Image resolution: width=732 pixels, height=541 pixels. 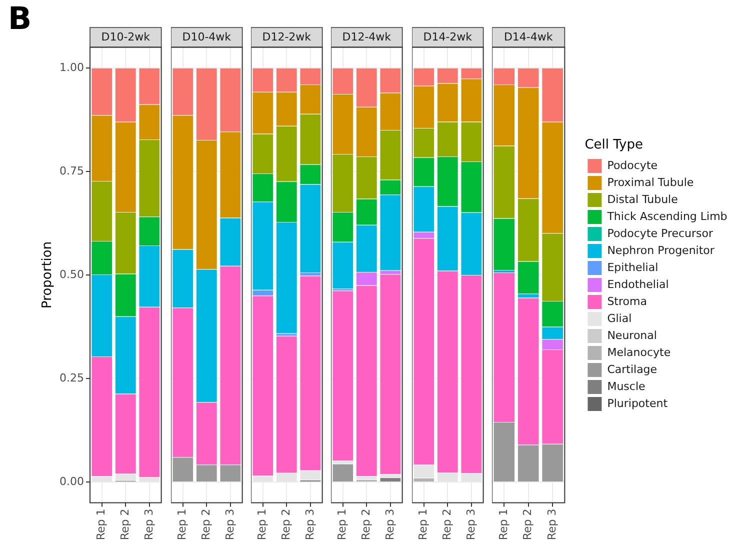 I want to click on legend-label: Melanocyte, so click(x=639, y=352).